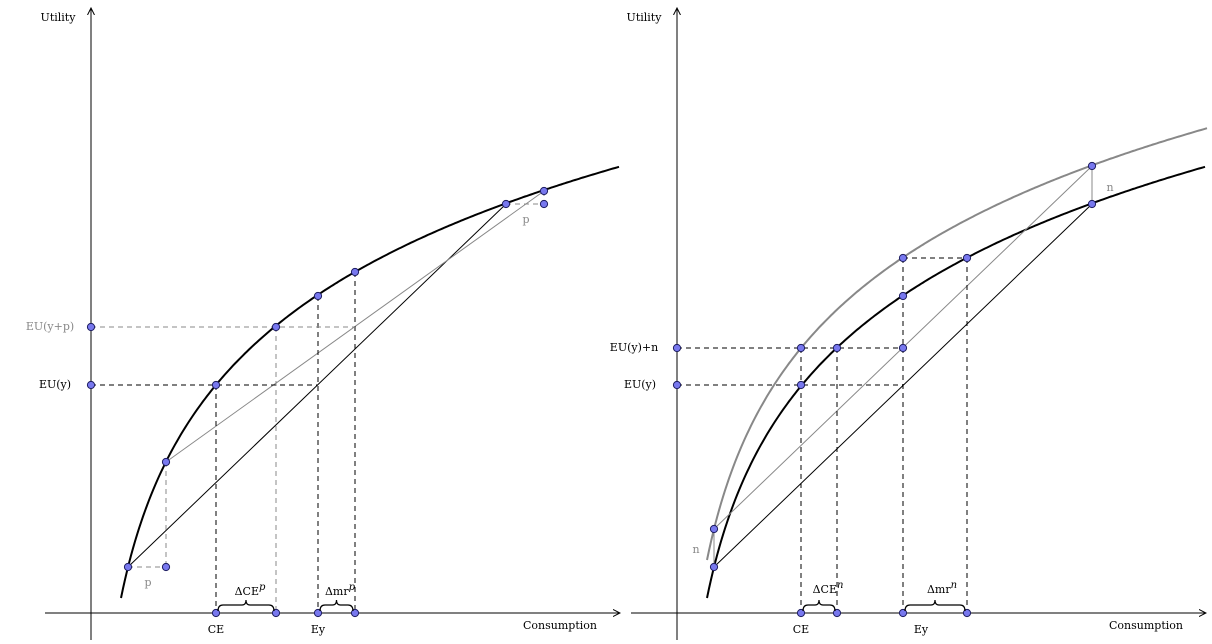  I want to click on label: EU(y)+n, so click(634, 347).